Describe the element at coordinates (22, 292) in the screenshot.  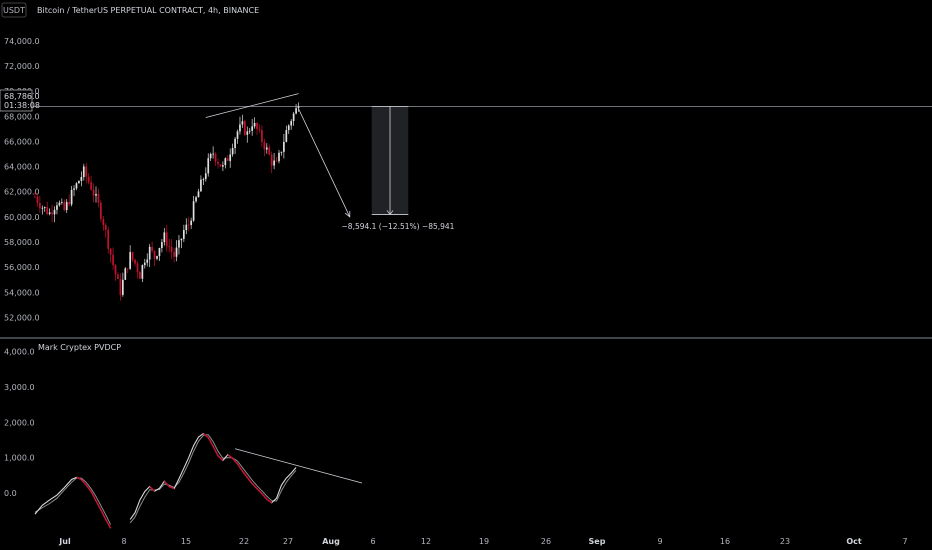
I see `price-tick-label: 54,000.0` at that location.